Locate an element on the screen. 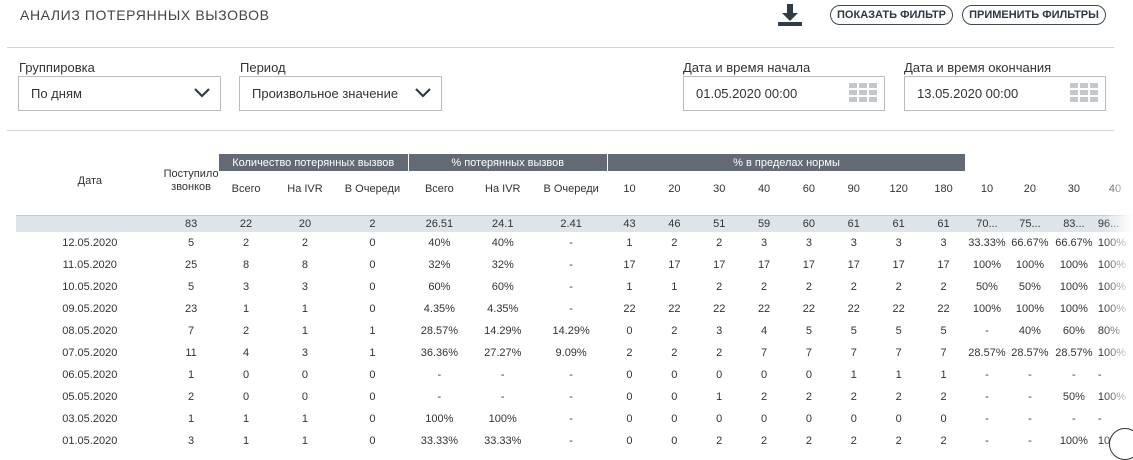 This screenshot has width=1133, height=460. date-cell: 11.05.2020 is located at coordinates (89, 265).